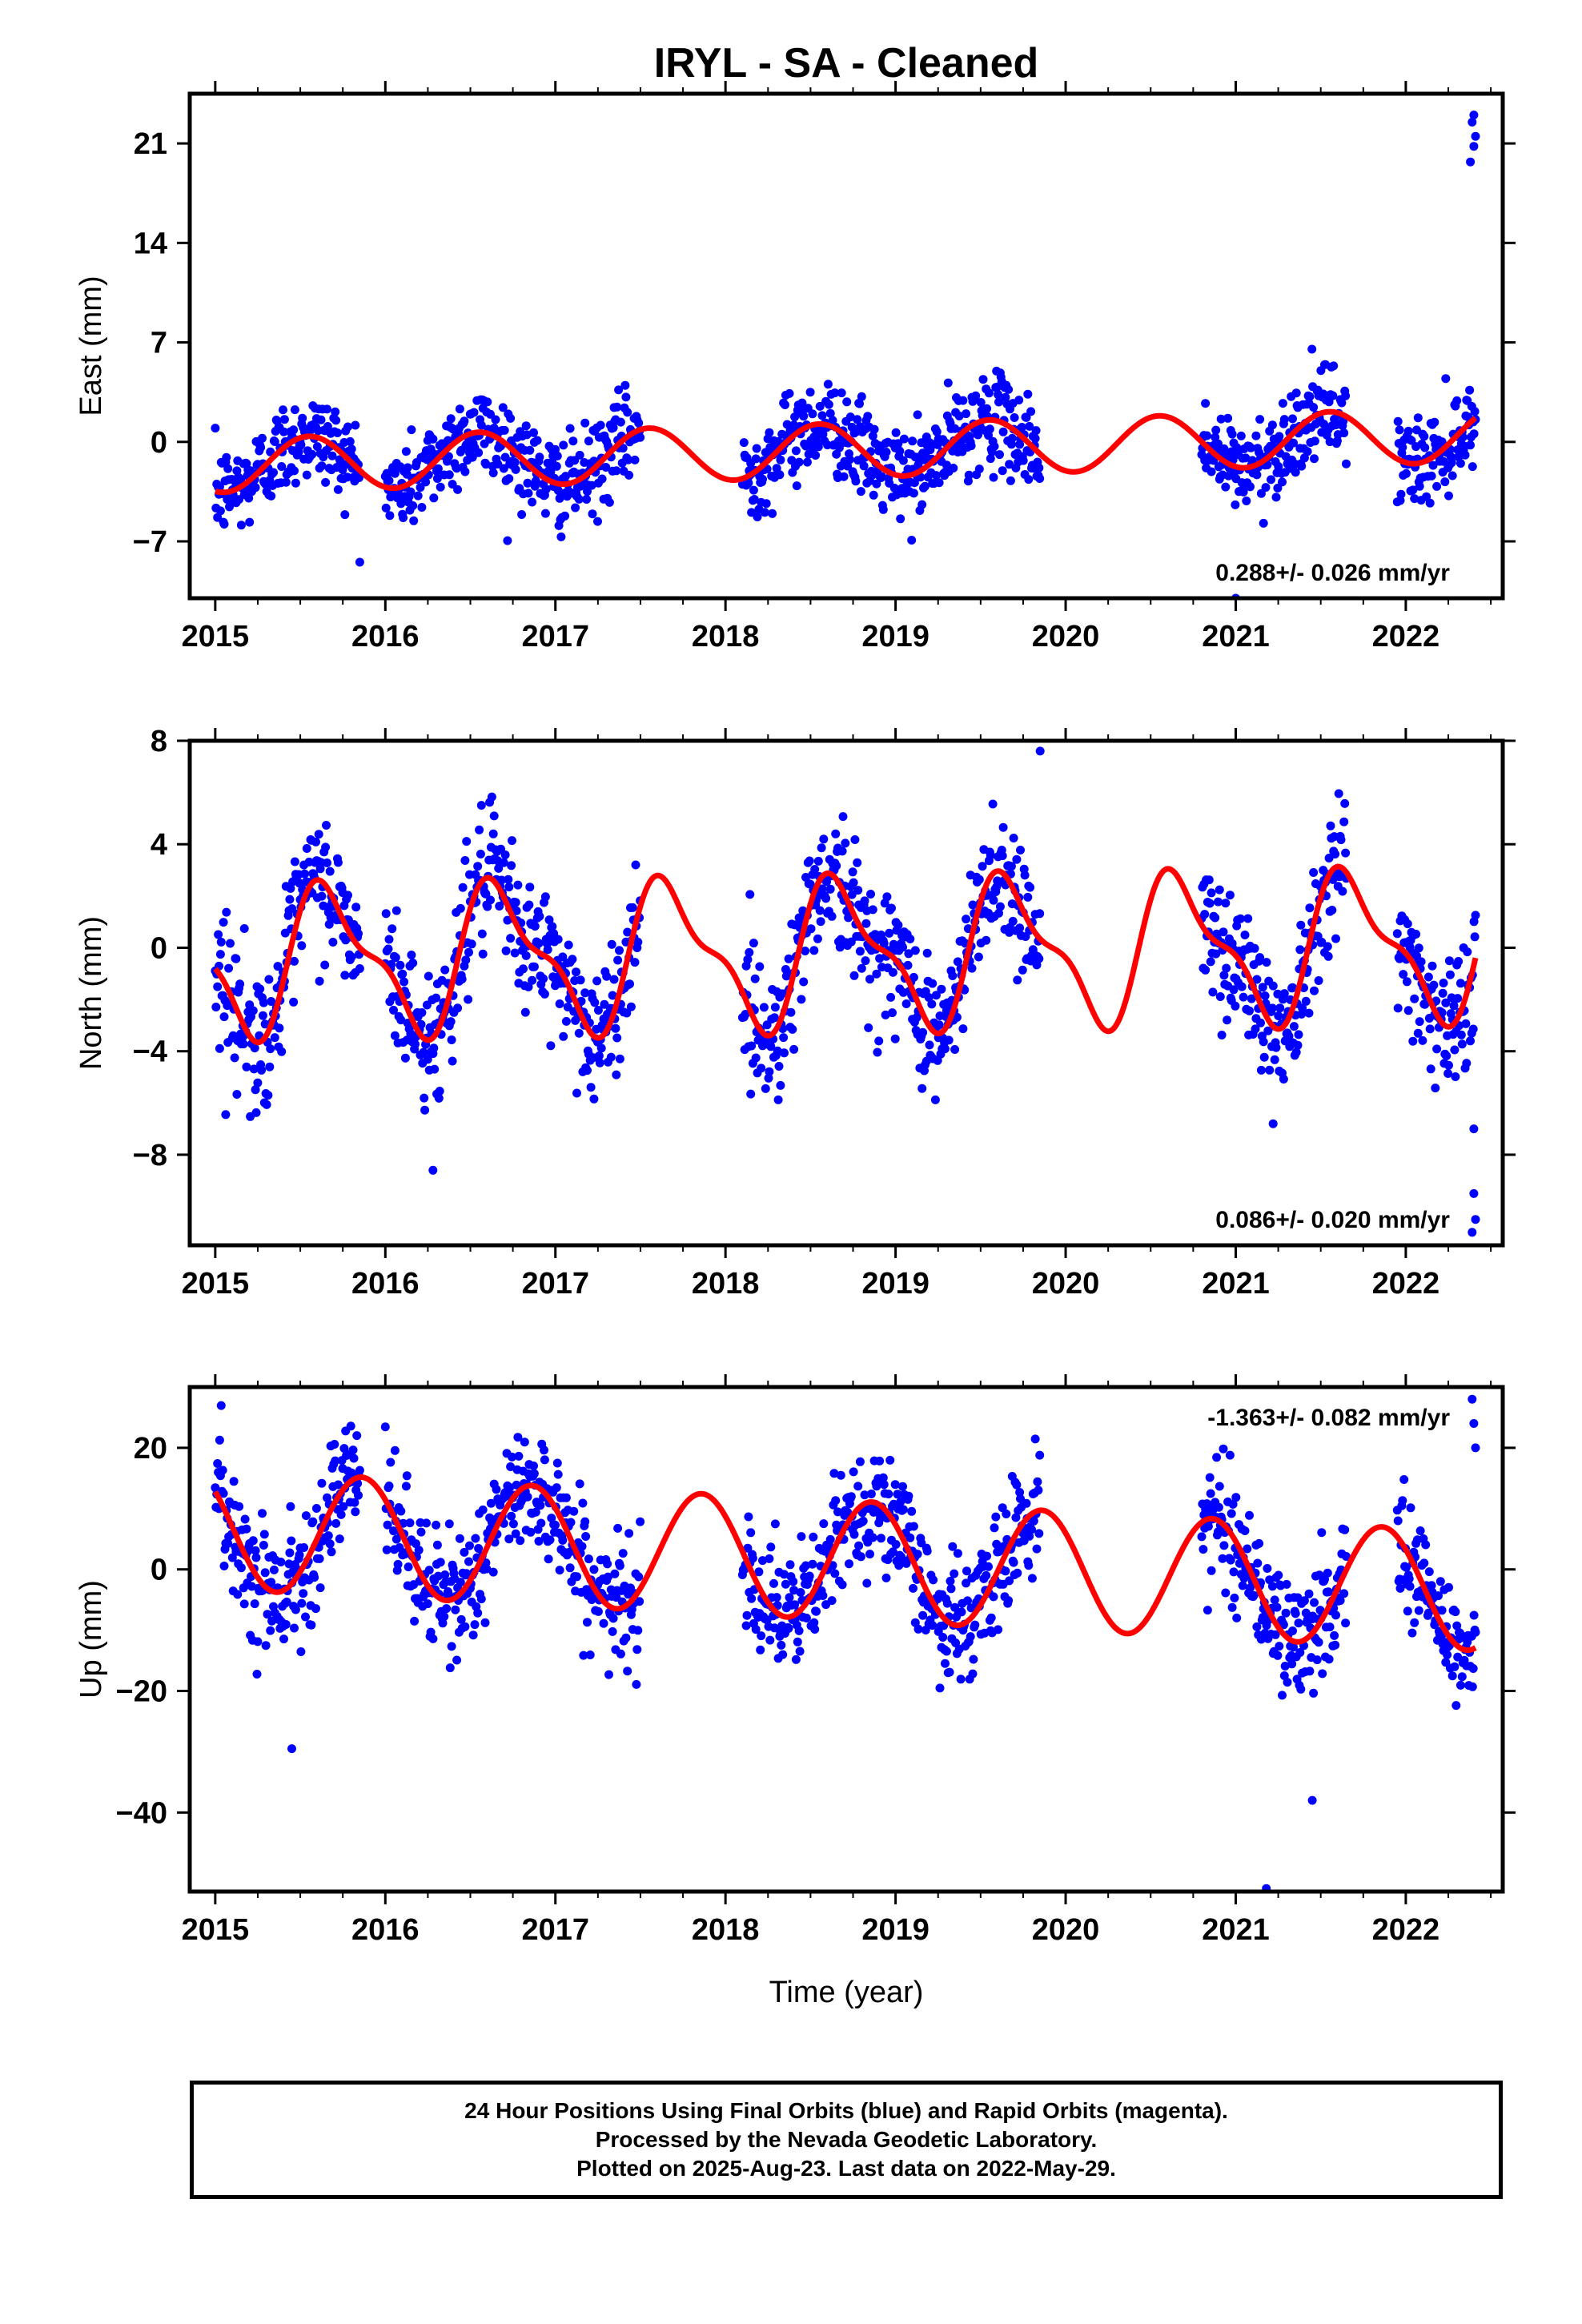 Image resolution: width=1582 pixels, height=2324 pixels. I want to click on north-y-tick-label: 4, so click(159, 845).